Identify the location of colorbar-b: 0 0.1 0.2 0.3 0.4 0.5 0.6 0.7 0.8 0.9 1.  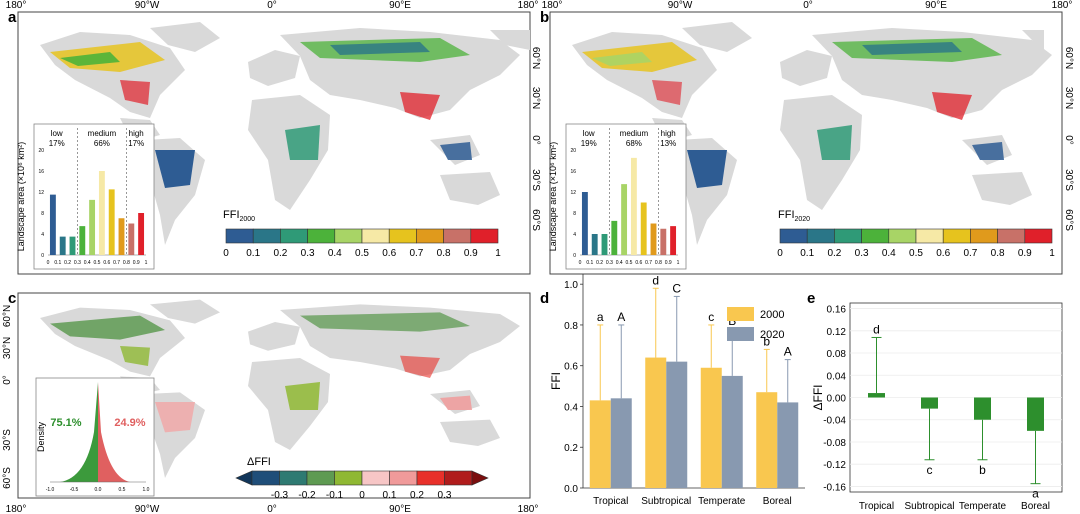
(916, 243).